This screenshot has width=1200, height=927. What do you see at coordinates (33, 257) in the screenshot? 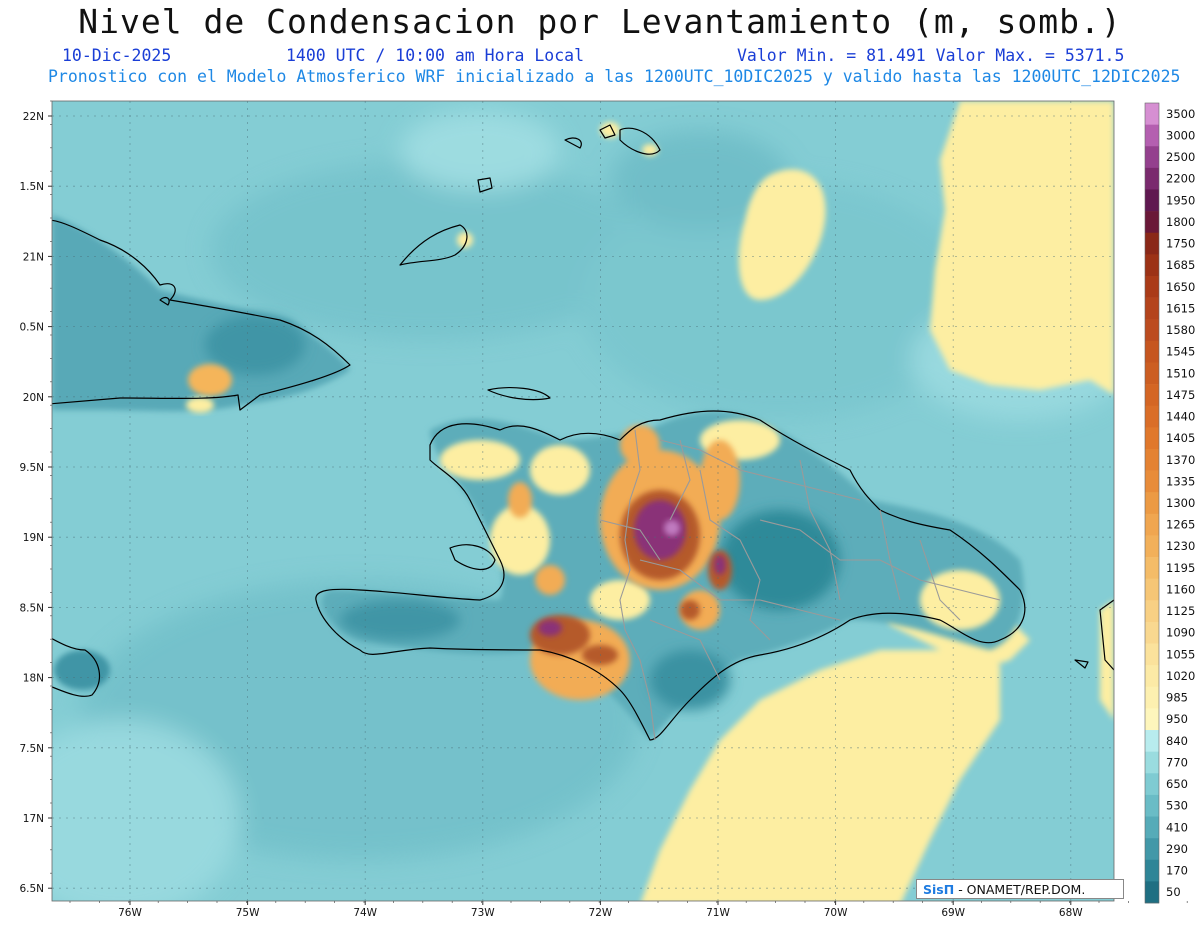
I see `lat-label: 21N` at bounding box center [33, 257].